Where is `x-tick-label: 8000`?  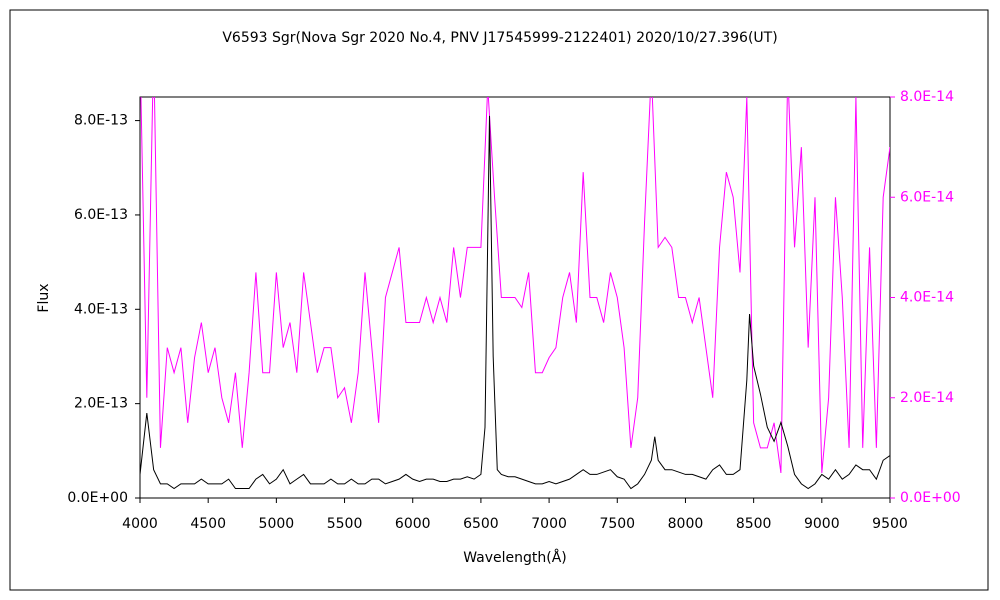
x-tick-label: 8000 is located at coordinates (686, 524).